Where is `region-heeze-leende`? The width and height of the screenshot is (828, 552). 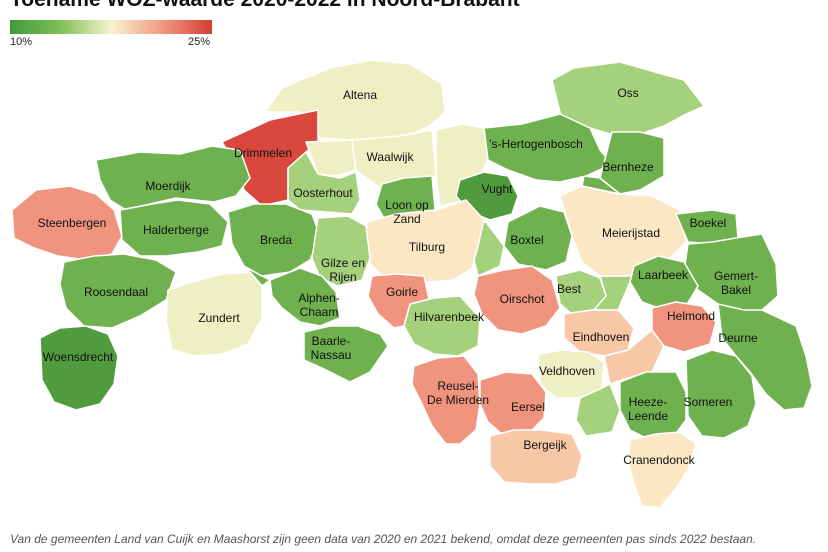 region-heeze-leende is located at coordinates (653, 406).